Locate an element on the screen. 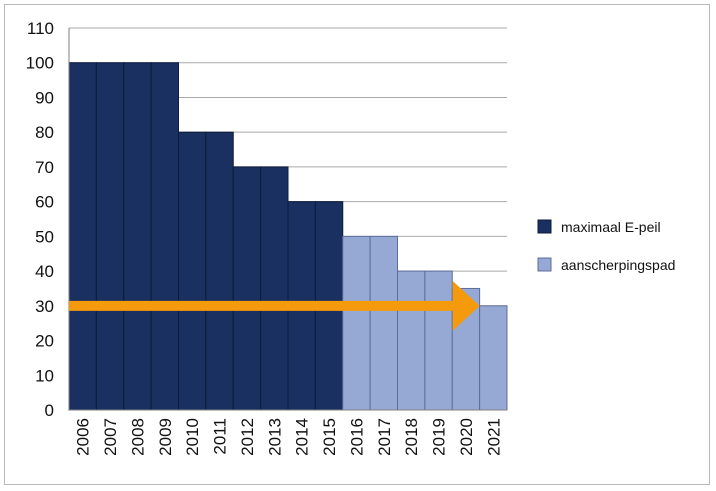 This screenshot has height=491, width=716. y-tick-label: 30 is located at coordinates (44, 306).